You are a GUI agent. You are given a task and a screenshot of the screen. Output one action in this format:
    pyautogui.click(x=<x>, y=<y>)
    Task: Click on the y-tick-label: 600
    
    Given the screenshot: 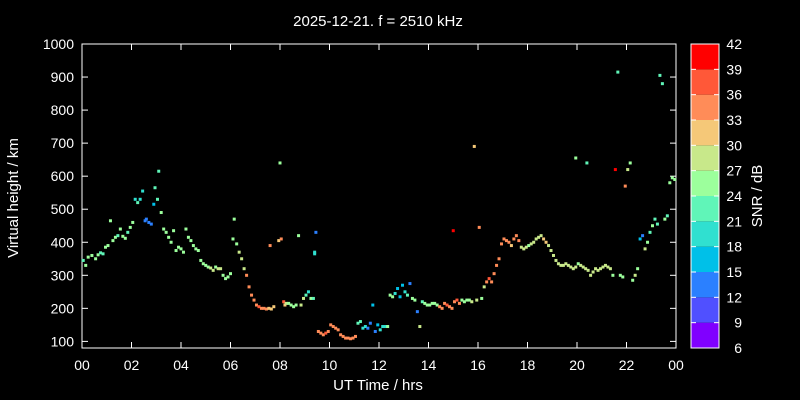 What is the action you would take?
    pyautogui.click(x=63, y=176)
    